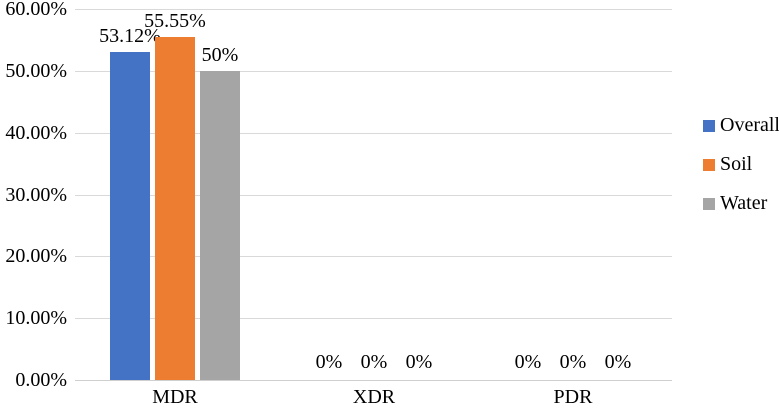  I want to click on legend-item-soil: Soil, so click(741, 164).